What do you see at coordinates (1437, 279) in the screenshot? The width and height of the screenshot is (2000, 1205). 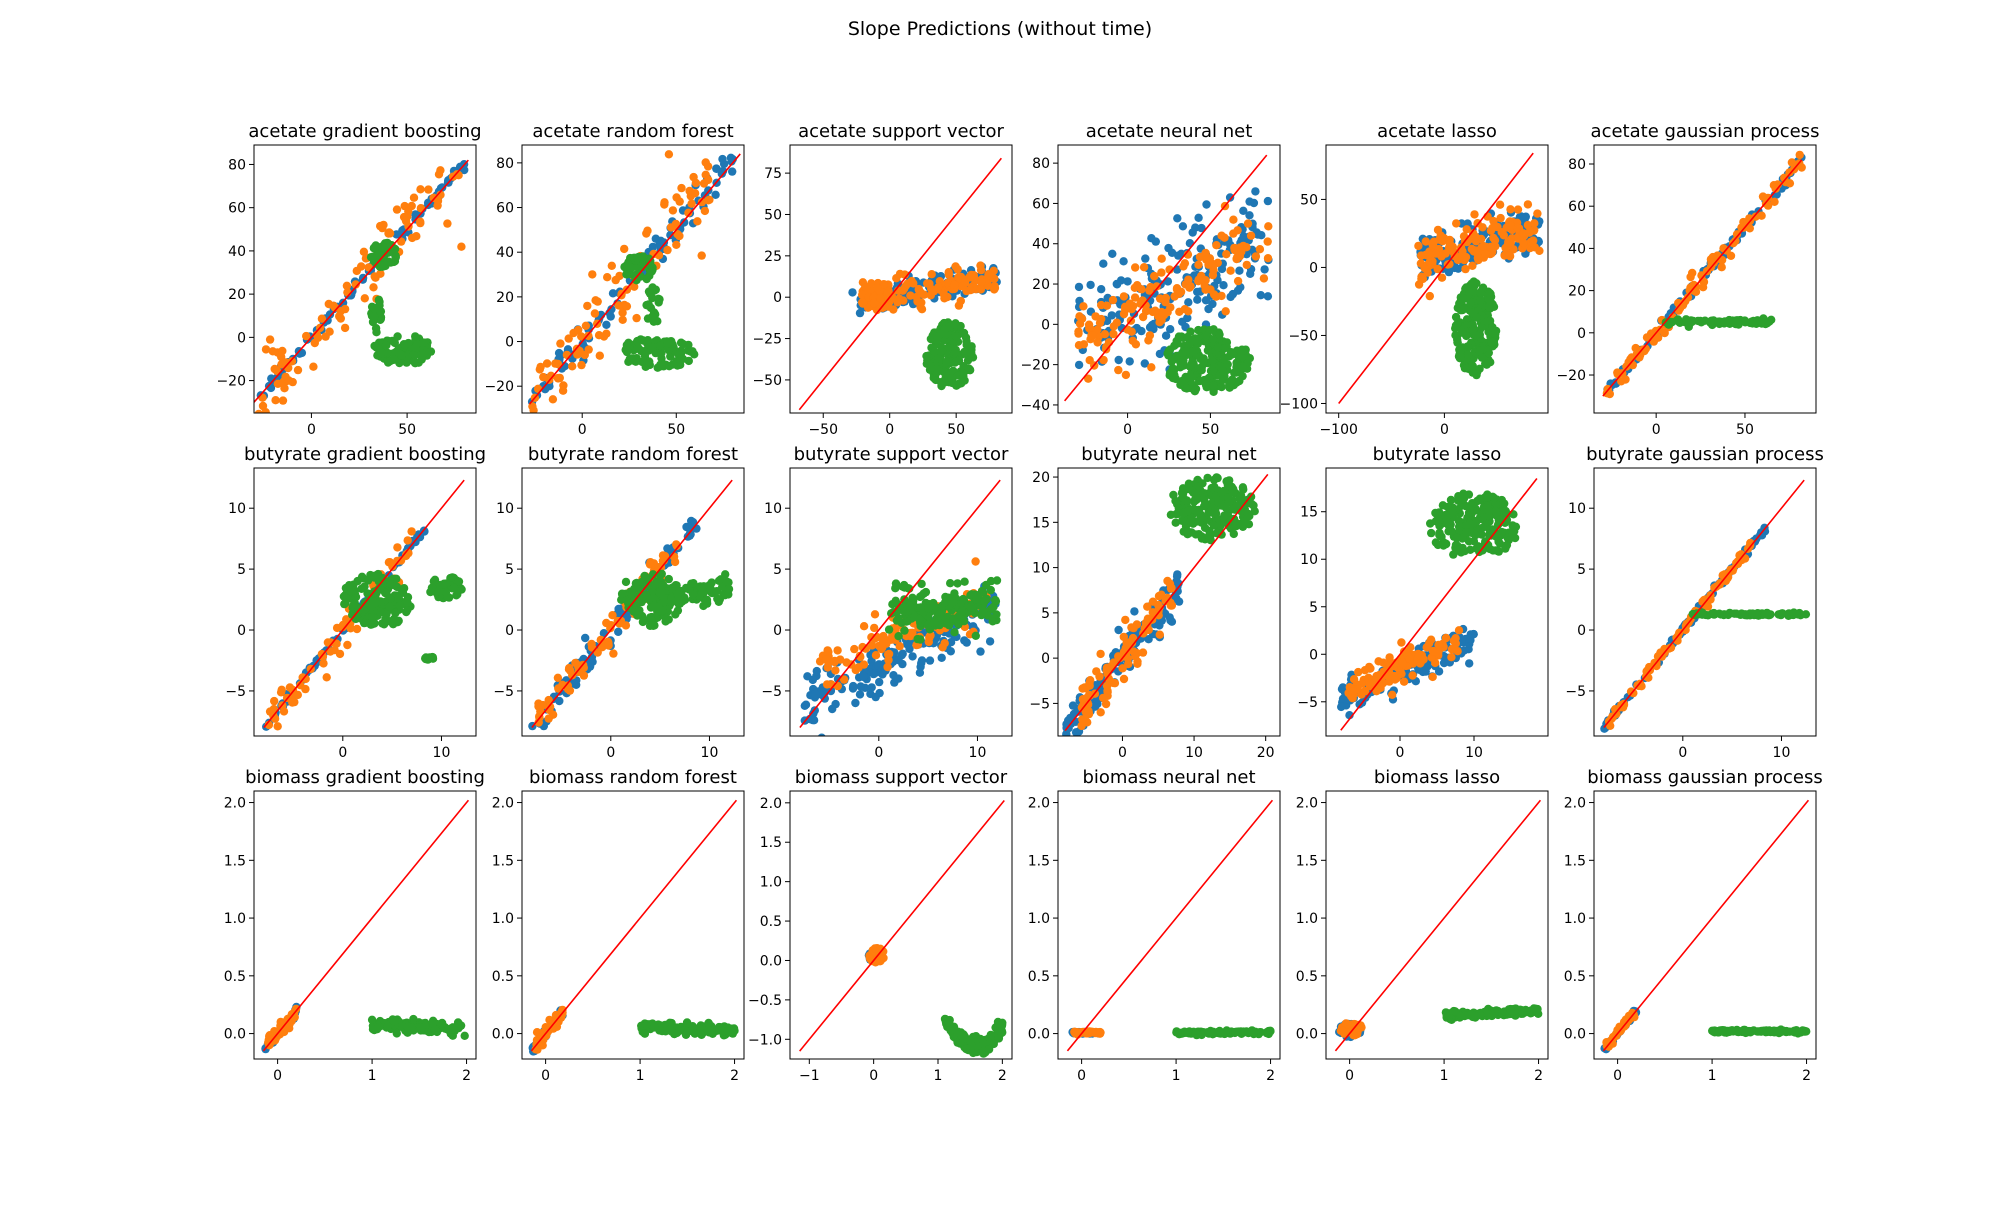 I see `axes-frame` at bounding box center [1437, 279].